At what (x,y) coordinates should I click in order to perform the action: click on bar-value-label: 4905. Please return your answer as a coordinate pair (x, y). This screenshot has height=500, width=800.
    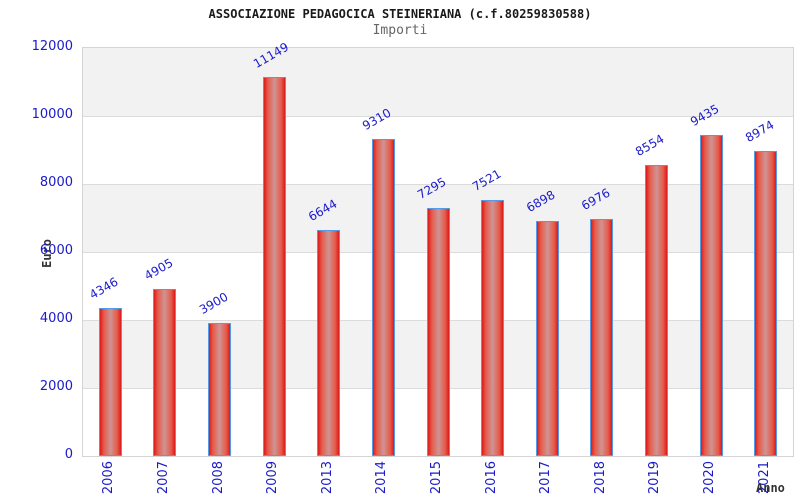
    Looking at the image, I should click on (158, 269).